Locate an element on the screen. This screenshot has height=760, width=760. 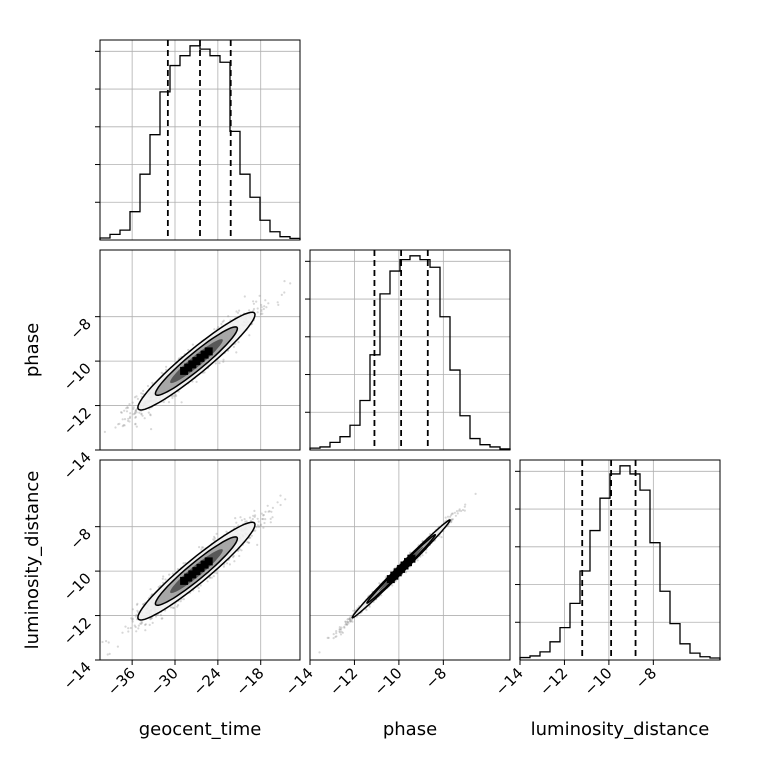
x-tick-label: −18 is located at coordinates (249, 681).